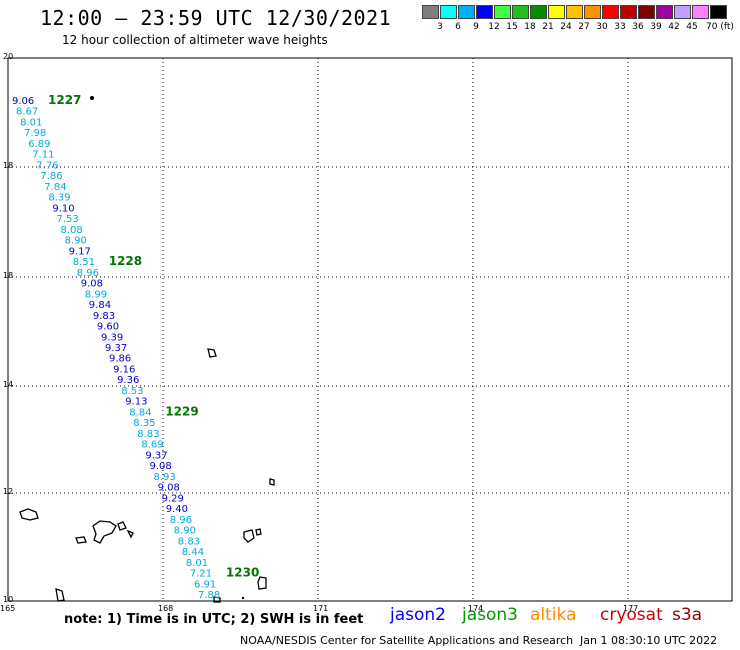 The height and width of the screenshot is (650, 740). What do you see at coordinates (144, 423) in the screenshot?
I see `swh-value-label: 8.35` at bounding box center [144, 423].